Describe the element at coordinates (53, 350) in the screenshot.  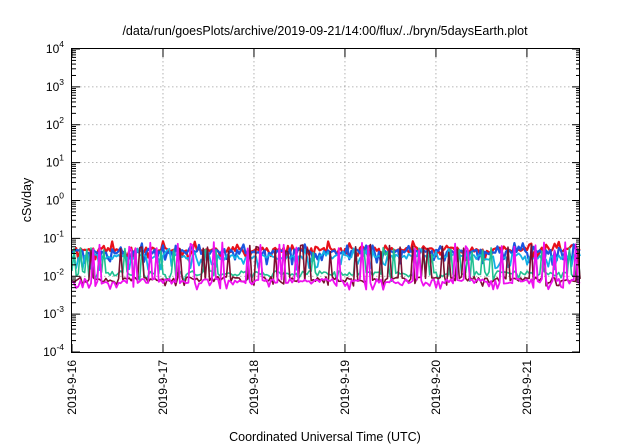
I see `y-tick-label: 10⁻⁴` at that location.